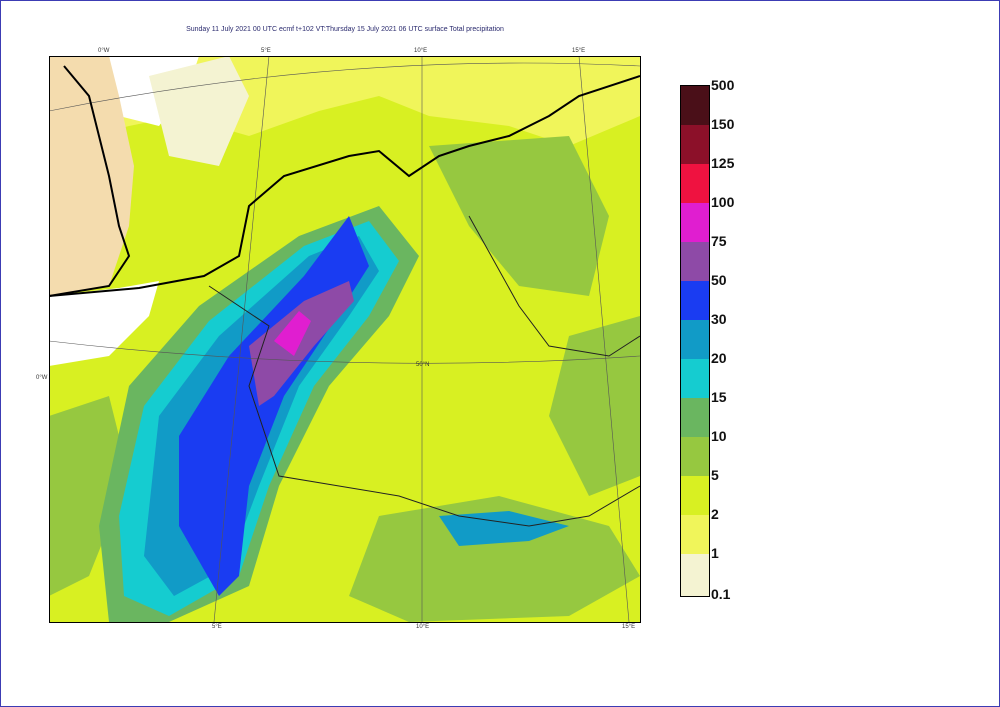 Image resolution: width=1000 pixels, height=707 pixels. Describe the element at coordinates (104, 323) in the screenshot. I see `channel-white` at that location.